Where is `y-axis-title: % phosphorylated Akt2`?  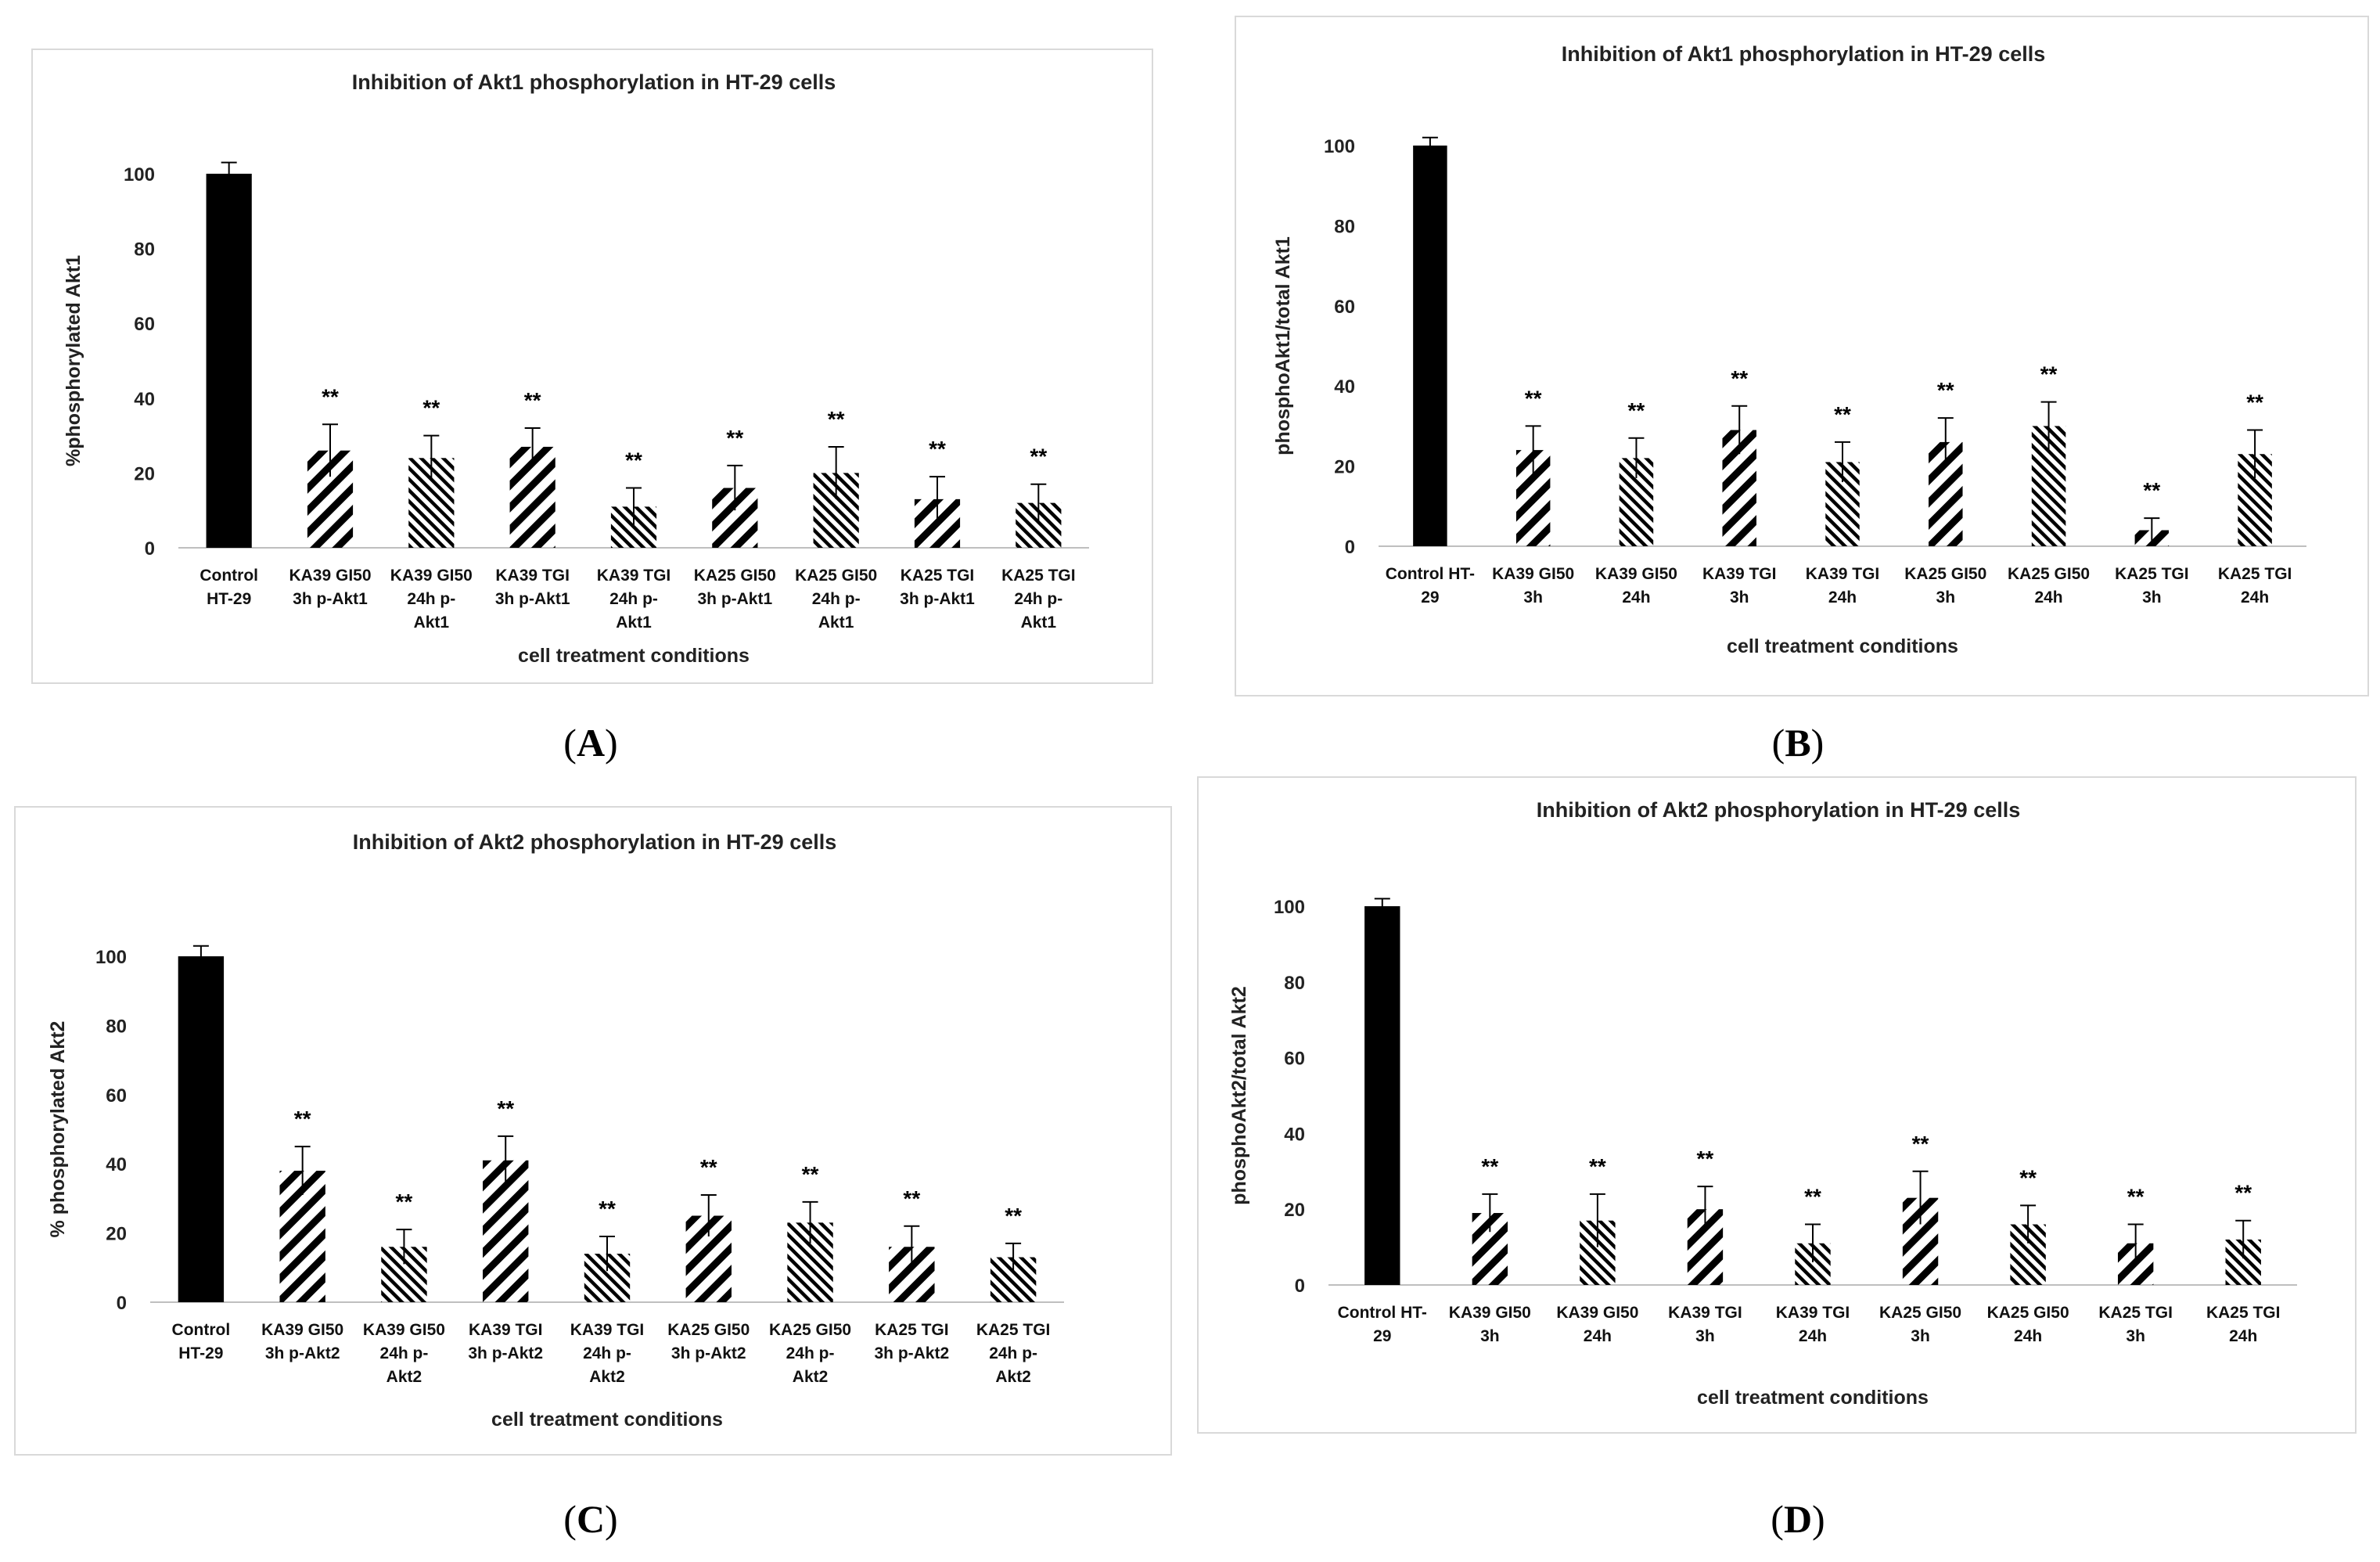
y-axis-title: % phosphorylated Akt2 is located at coordinates (58, 1129).